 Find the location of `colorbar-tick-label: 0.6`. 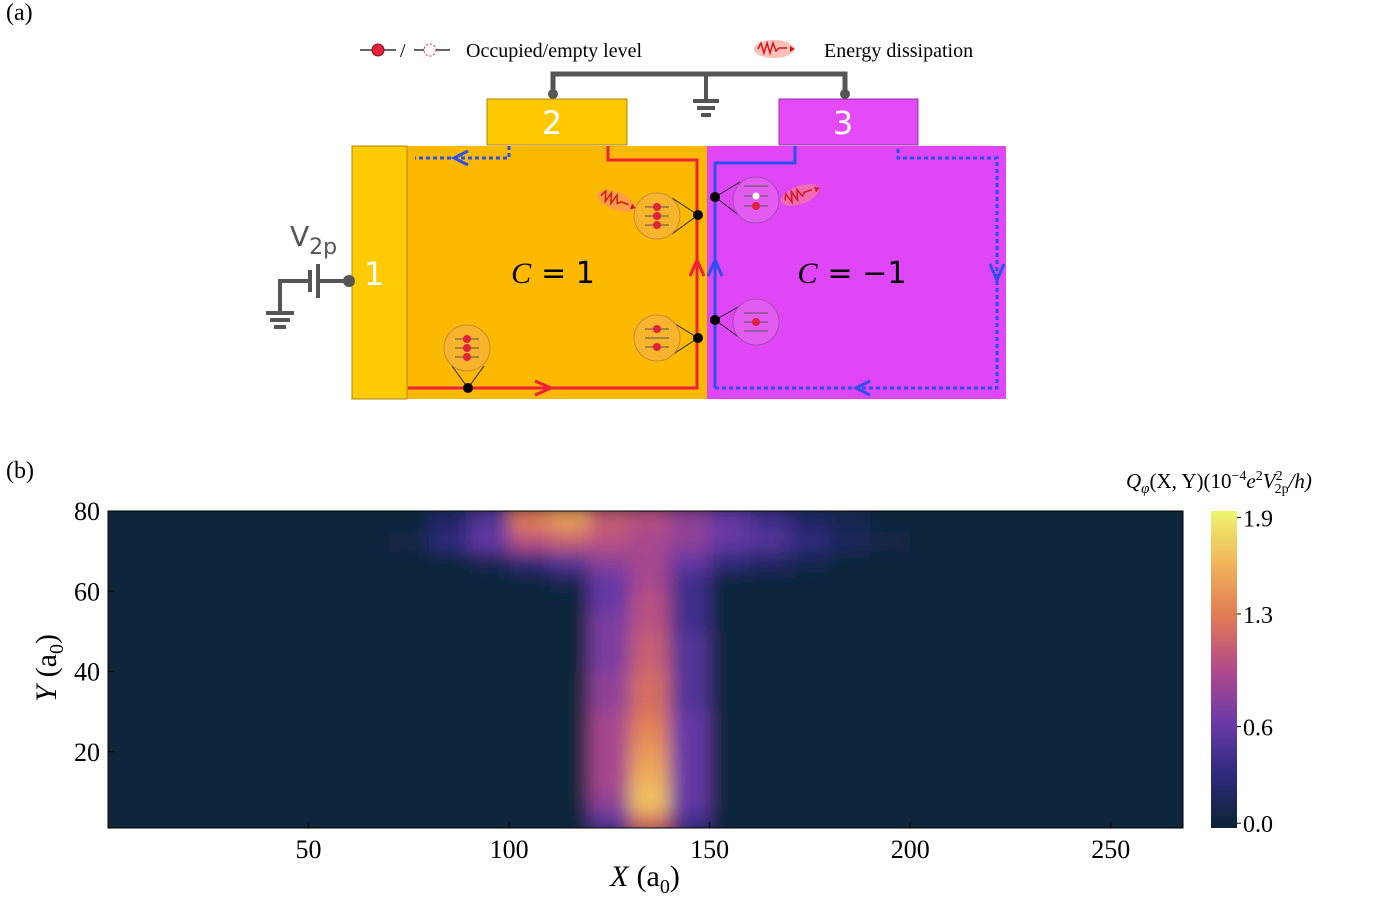

colorbar-tick-label: 0.6 is located at coordinates (1258, 729).